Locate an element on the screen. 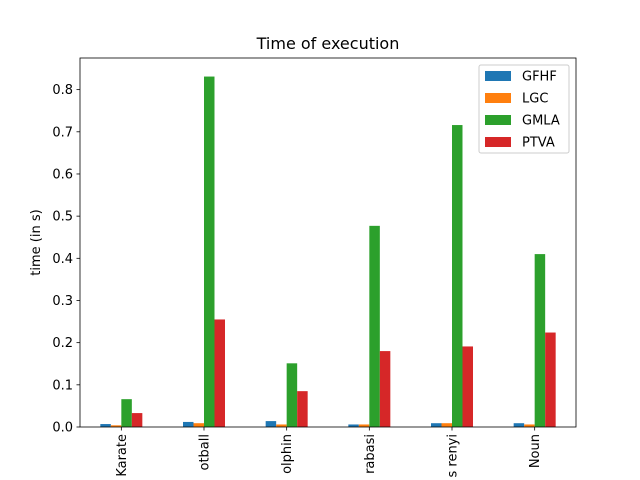 This screenshot has height=480, width=640. y-tick-label: 0.0 is located at coordinates (62, 428).